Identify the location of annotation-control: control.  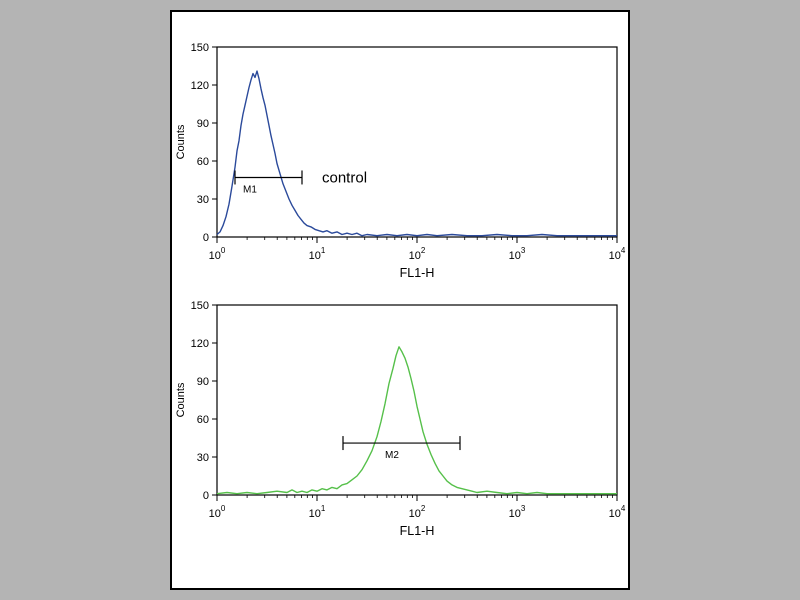
(344, 177).